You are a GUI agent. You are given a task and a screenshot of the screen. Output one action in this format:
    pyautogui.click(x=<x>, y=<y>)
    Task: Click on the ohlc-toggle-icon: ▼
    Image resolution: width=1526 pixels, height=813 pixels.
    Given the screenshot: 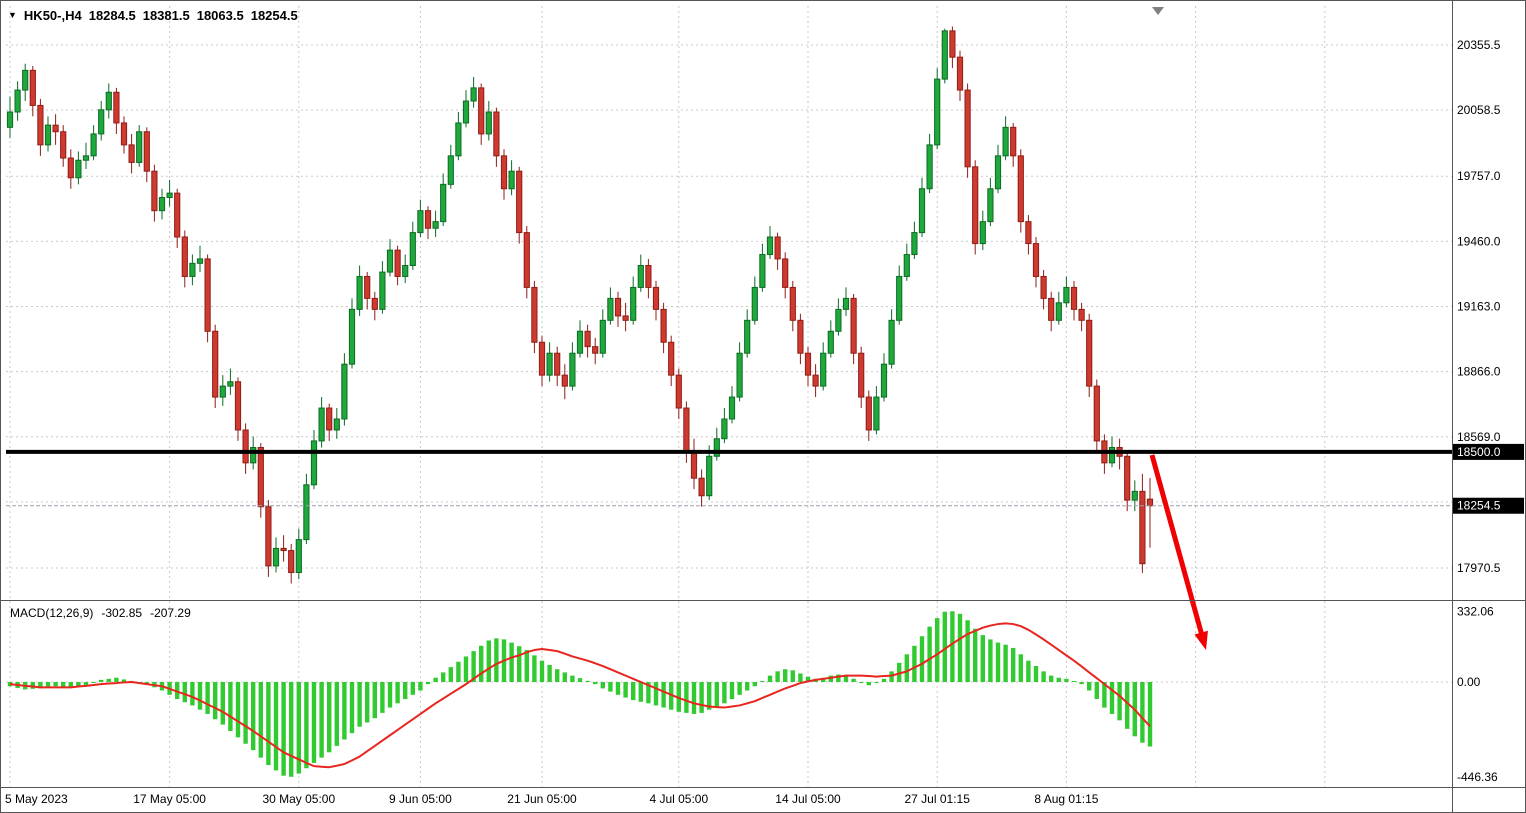 What is the action you would take?
    pyautogui.click(x=12, y=15)
    